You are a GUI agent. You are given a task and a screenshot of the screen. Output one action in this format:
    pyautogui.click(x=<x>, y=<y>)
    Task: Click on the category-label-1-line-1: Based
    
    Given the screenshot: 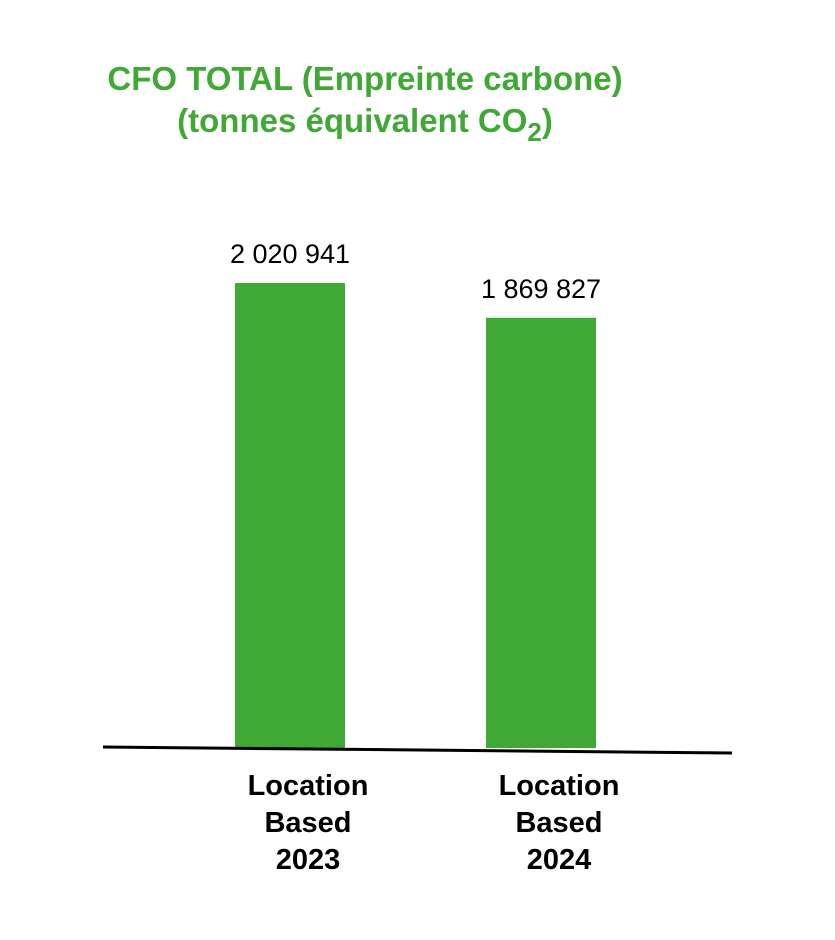 What is the action you would take?
    pyautogui.click(x=559, y=823)
    